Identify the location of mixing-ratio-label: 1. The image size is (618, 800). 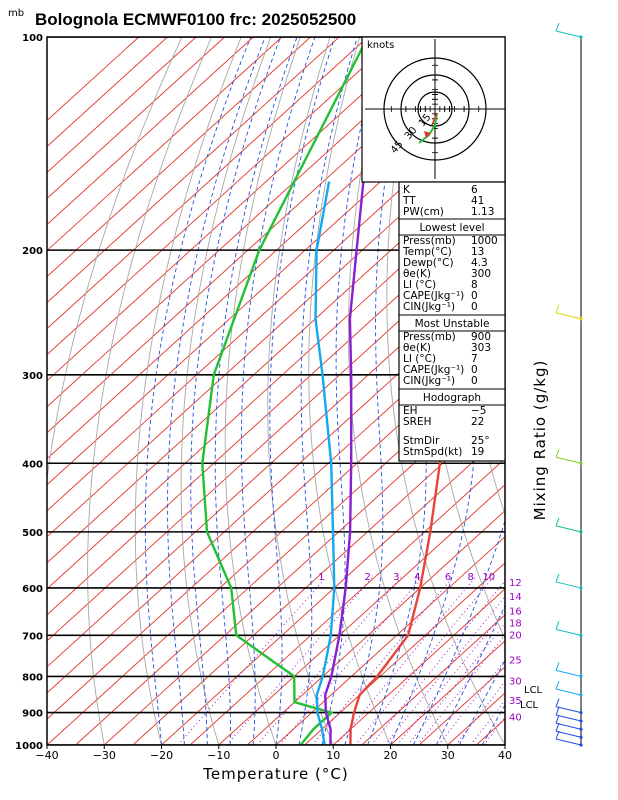
(321, 577).